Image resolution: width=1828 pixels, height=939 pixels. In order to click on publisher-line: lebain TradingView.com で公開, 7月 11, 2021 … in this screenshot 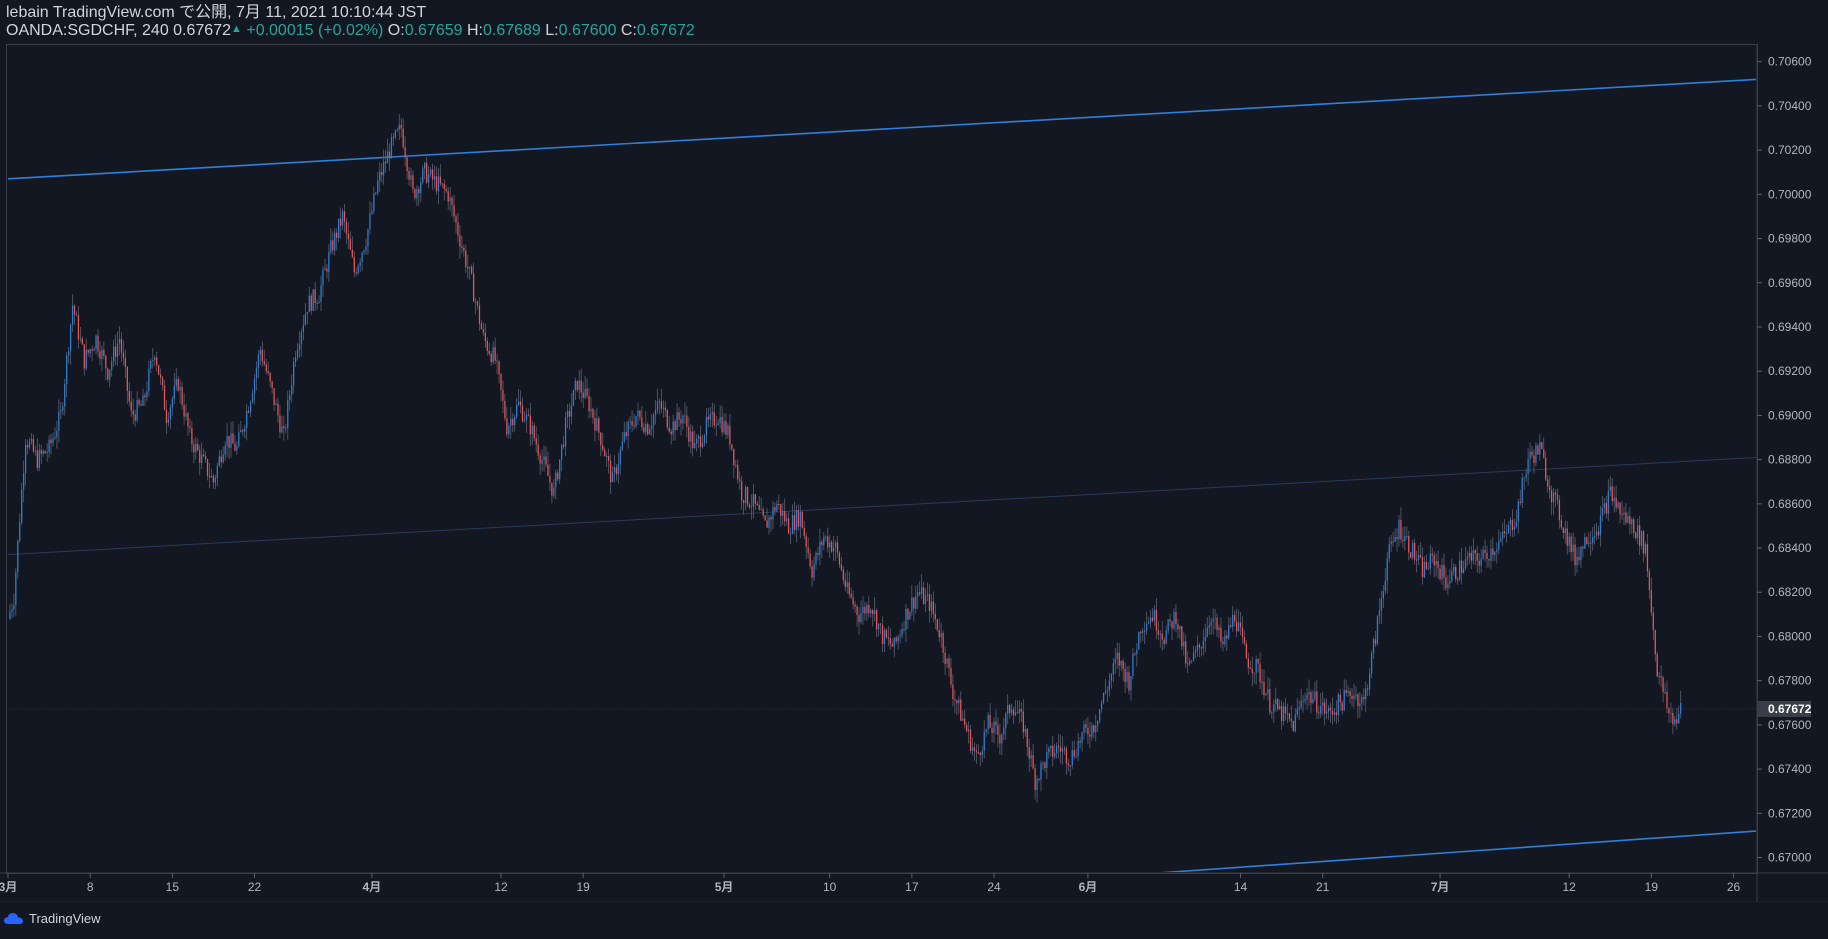, I will do `click(216, 12)`.